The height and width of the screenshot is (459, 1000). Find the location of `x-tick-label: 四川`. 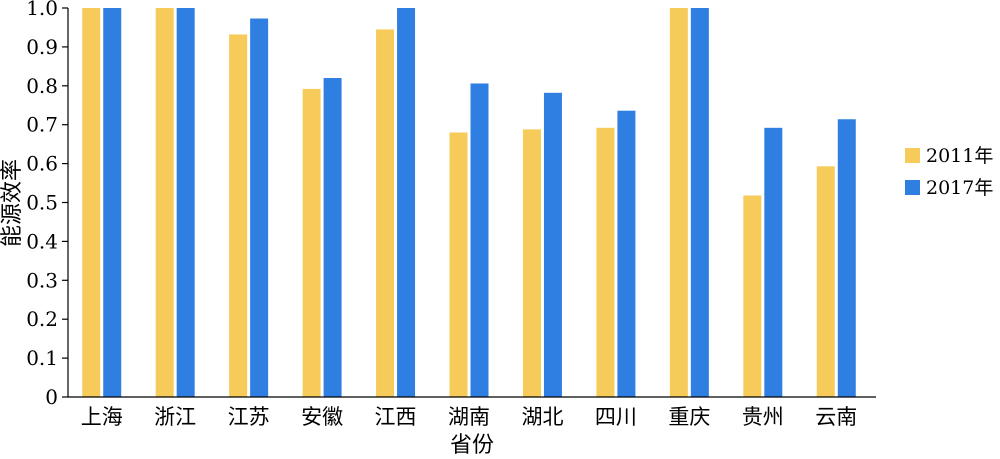

x-tick-label: 四川 is located at coordinates (616, 417).